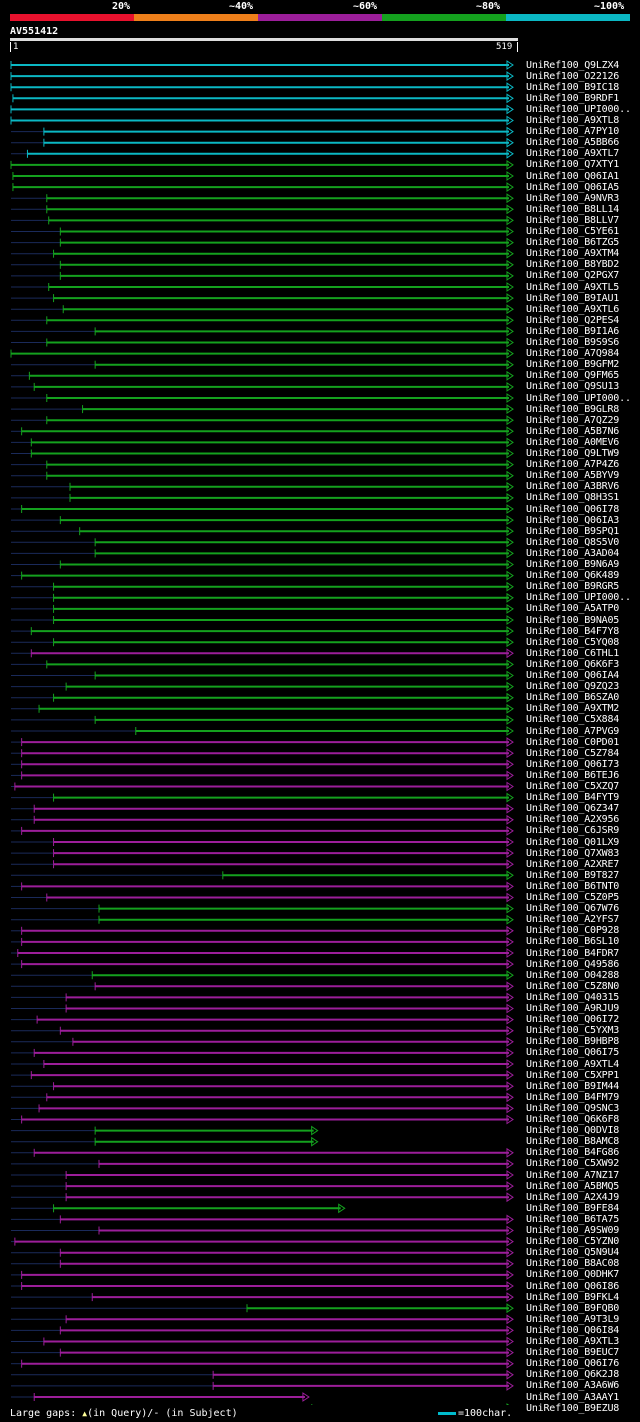 This screenshot has width=640, height=1422. I want to click on hit-label: UniRef100_Q9LTW9, so click(573, 453).